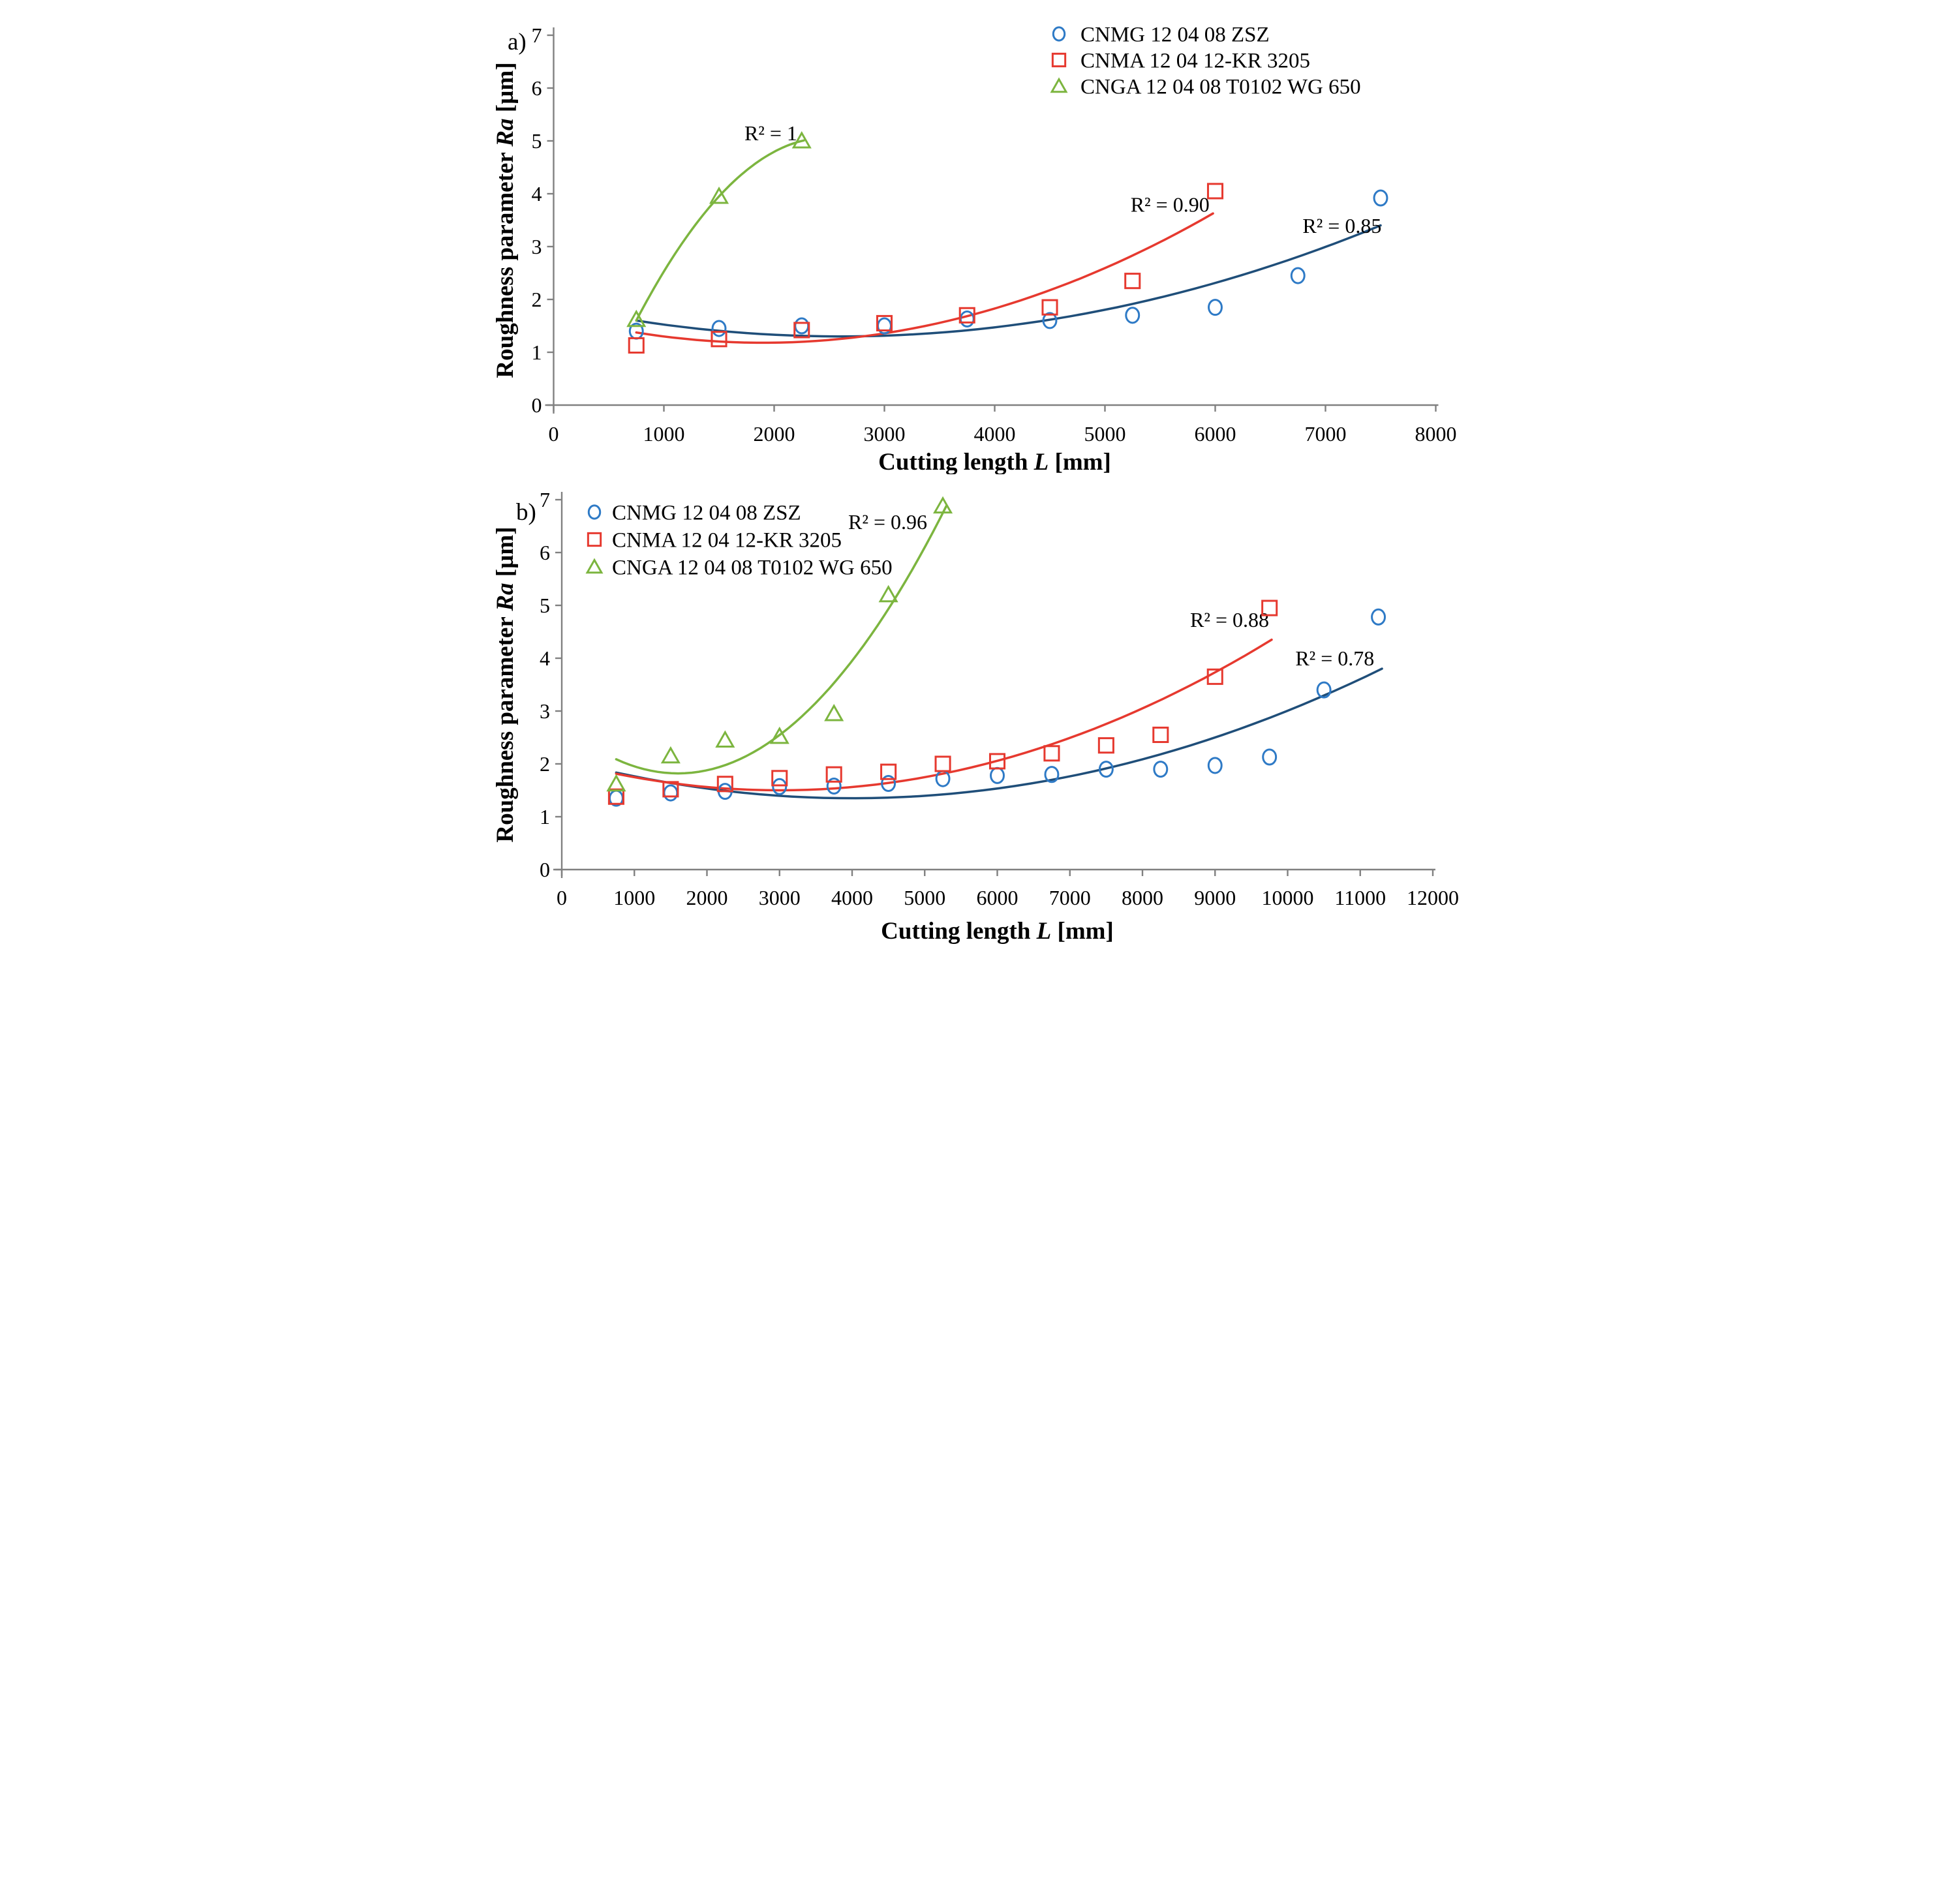 This screenshot has height=1897, width=1960. I want to click on series-triangle, so click(719, 228).